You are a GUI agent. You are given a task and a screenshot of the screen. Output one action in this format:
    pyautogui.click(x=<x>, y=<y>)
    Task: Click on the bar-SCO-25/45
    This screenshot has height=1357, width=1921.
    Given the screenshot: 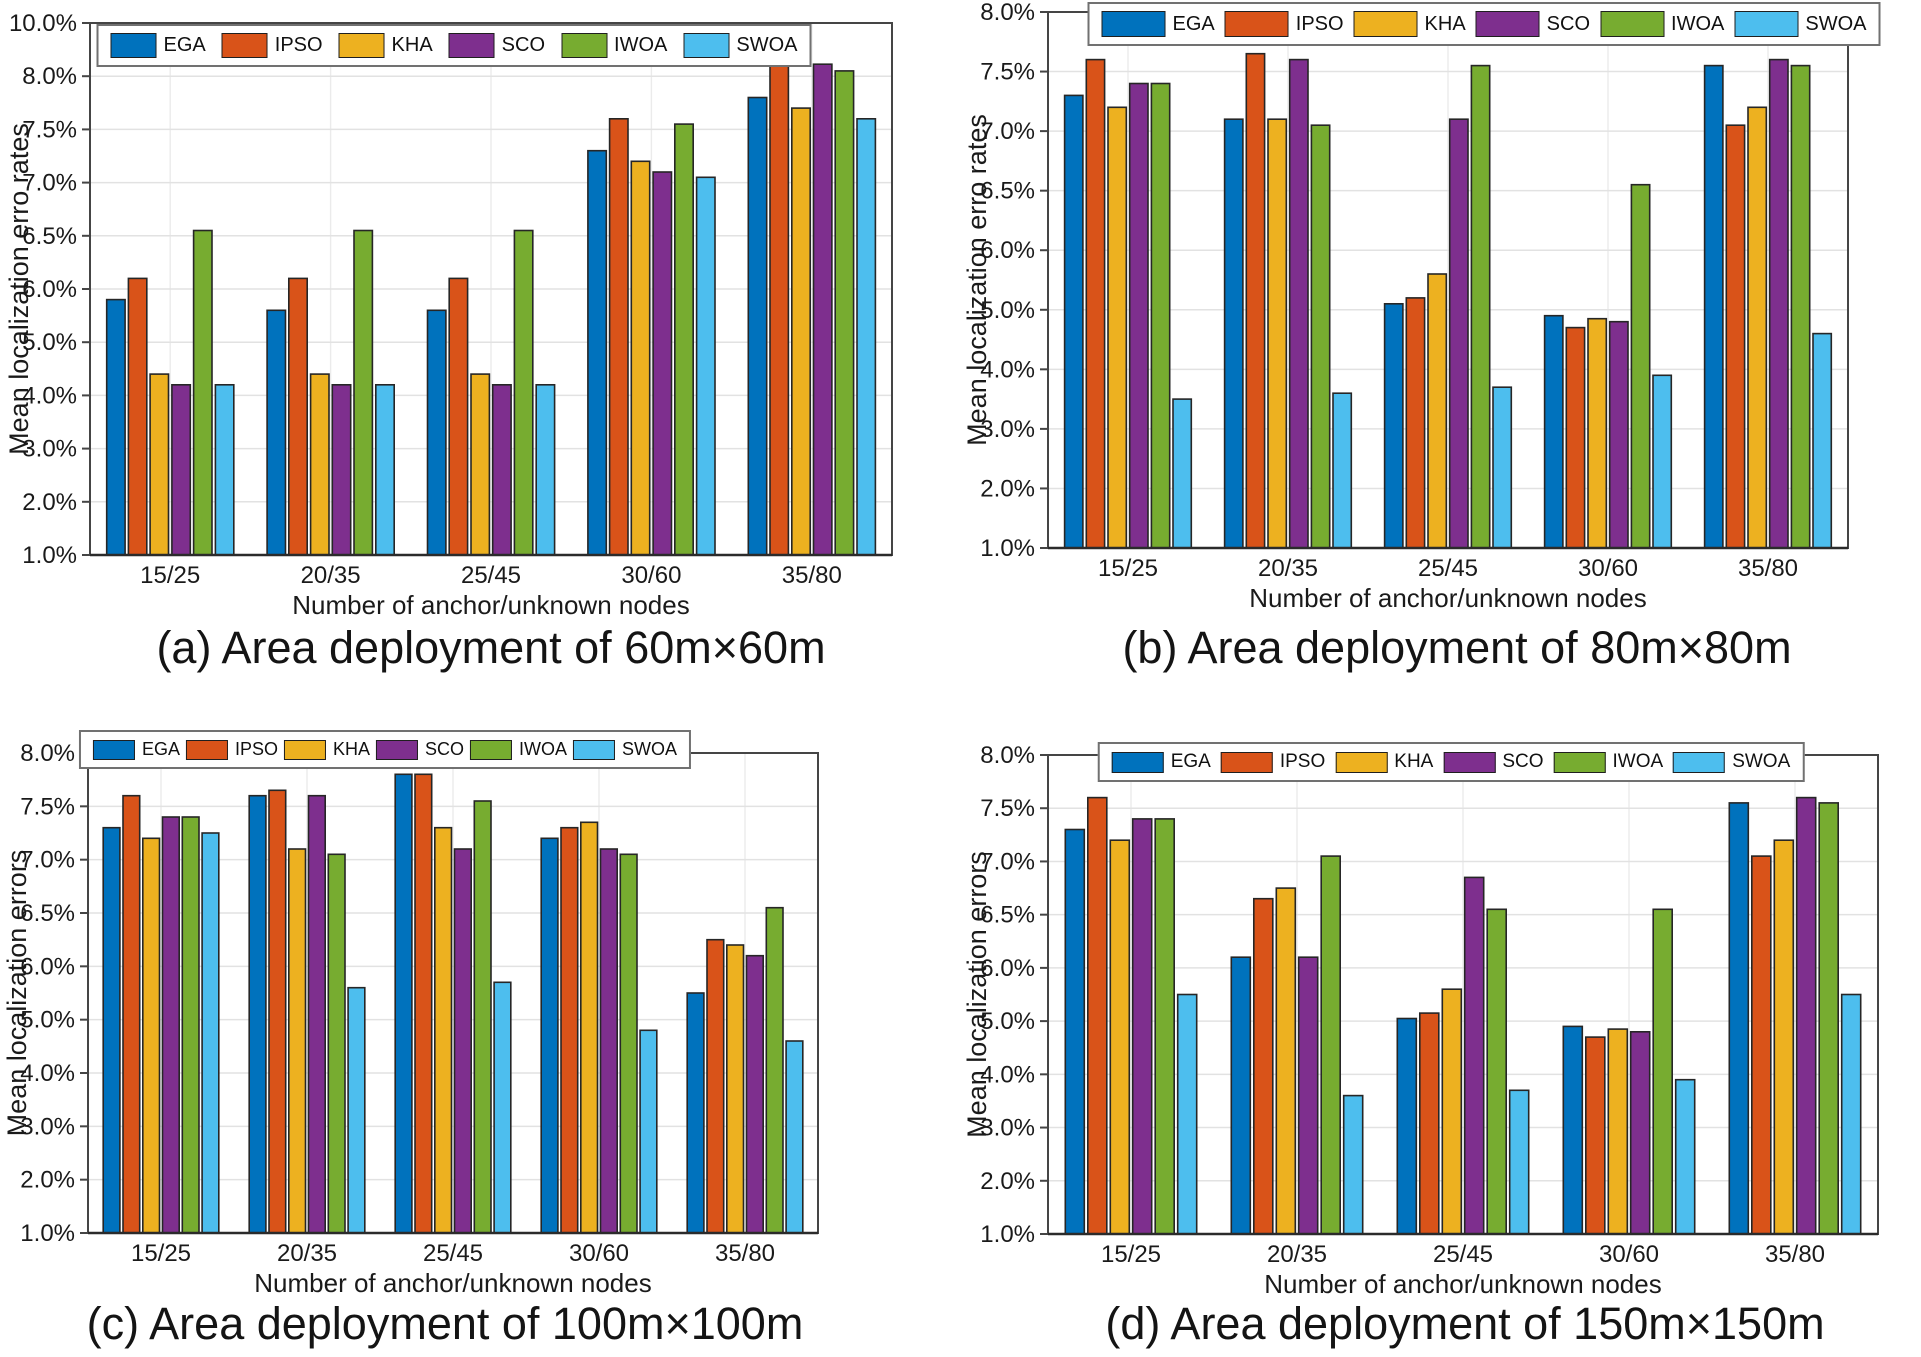 What is the action you would take?
    pyautogui.click(x=463, y=1041)
    